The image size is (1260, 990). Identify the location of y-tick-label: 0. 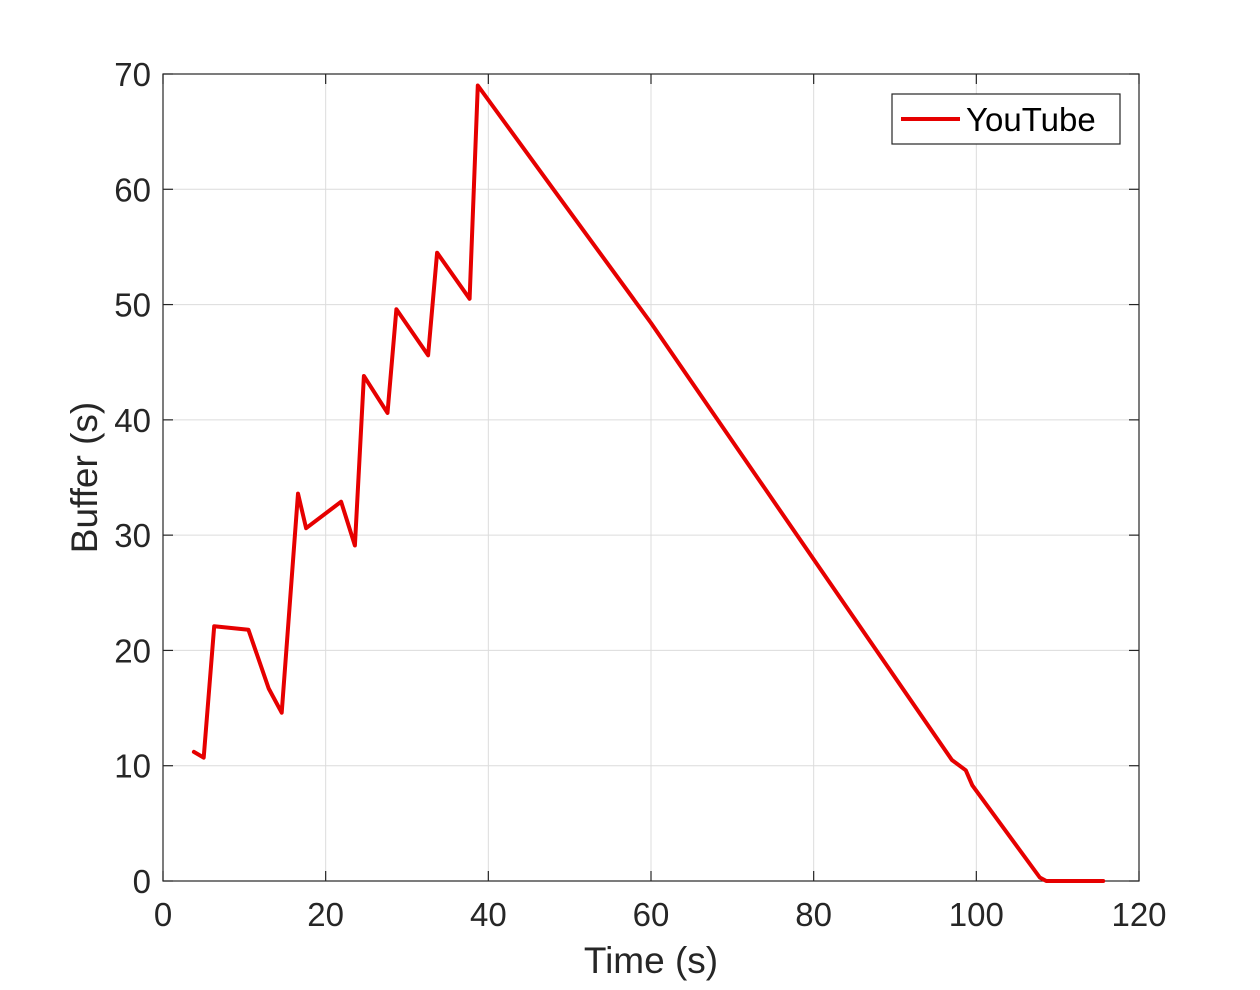
(142, 881).